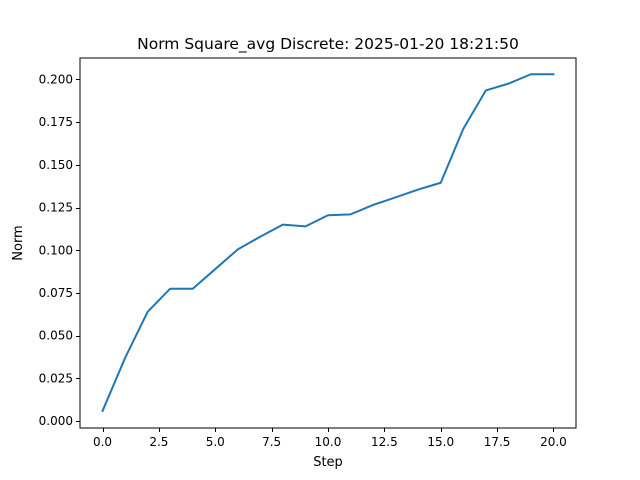 The width and height of the screenshot is (640, 480). What do you see at coordinates (497, 442) in the screenshot?
I see `x-tick-label: 17.5` at bounding box center [497, 442].